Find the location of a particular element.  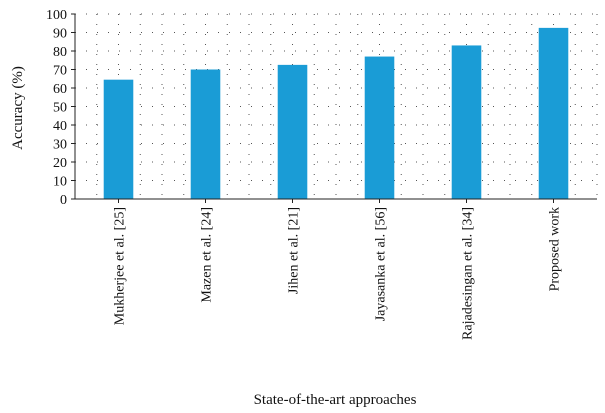

x-axis-label: State-of-the-art approaches is located at coordinates (335, 400).